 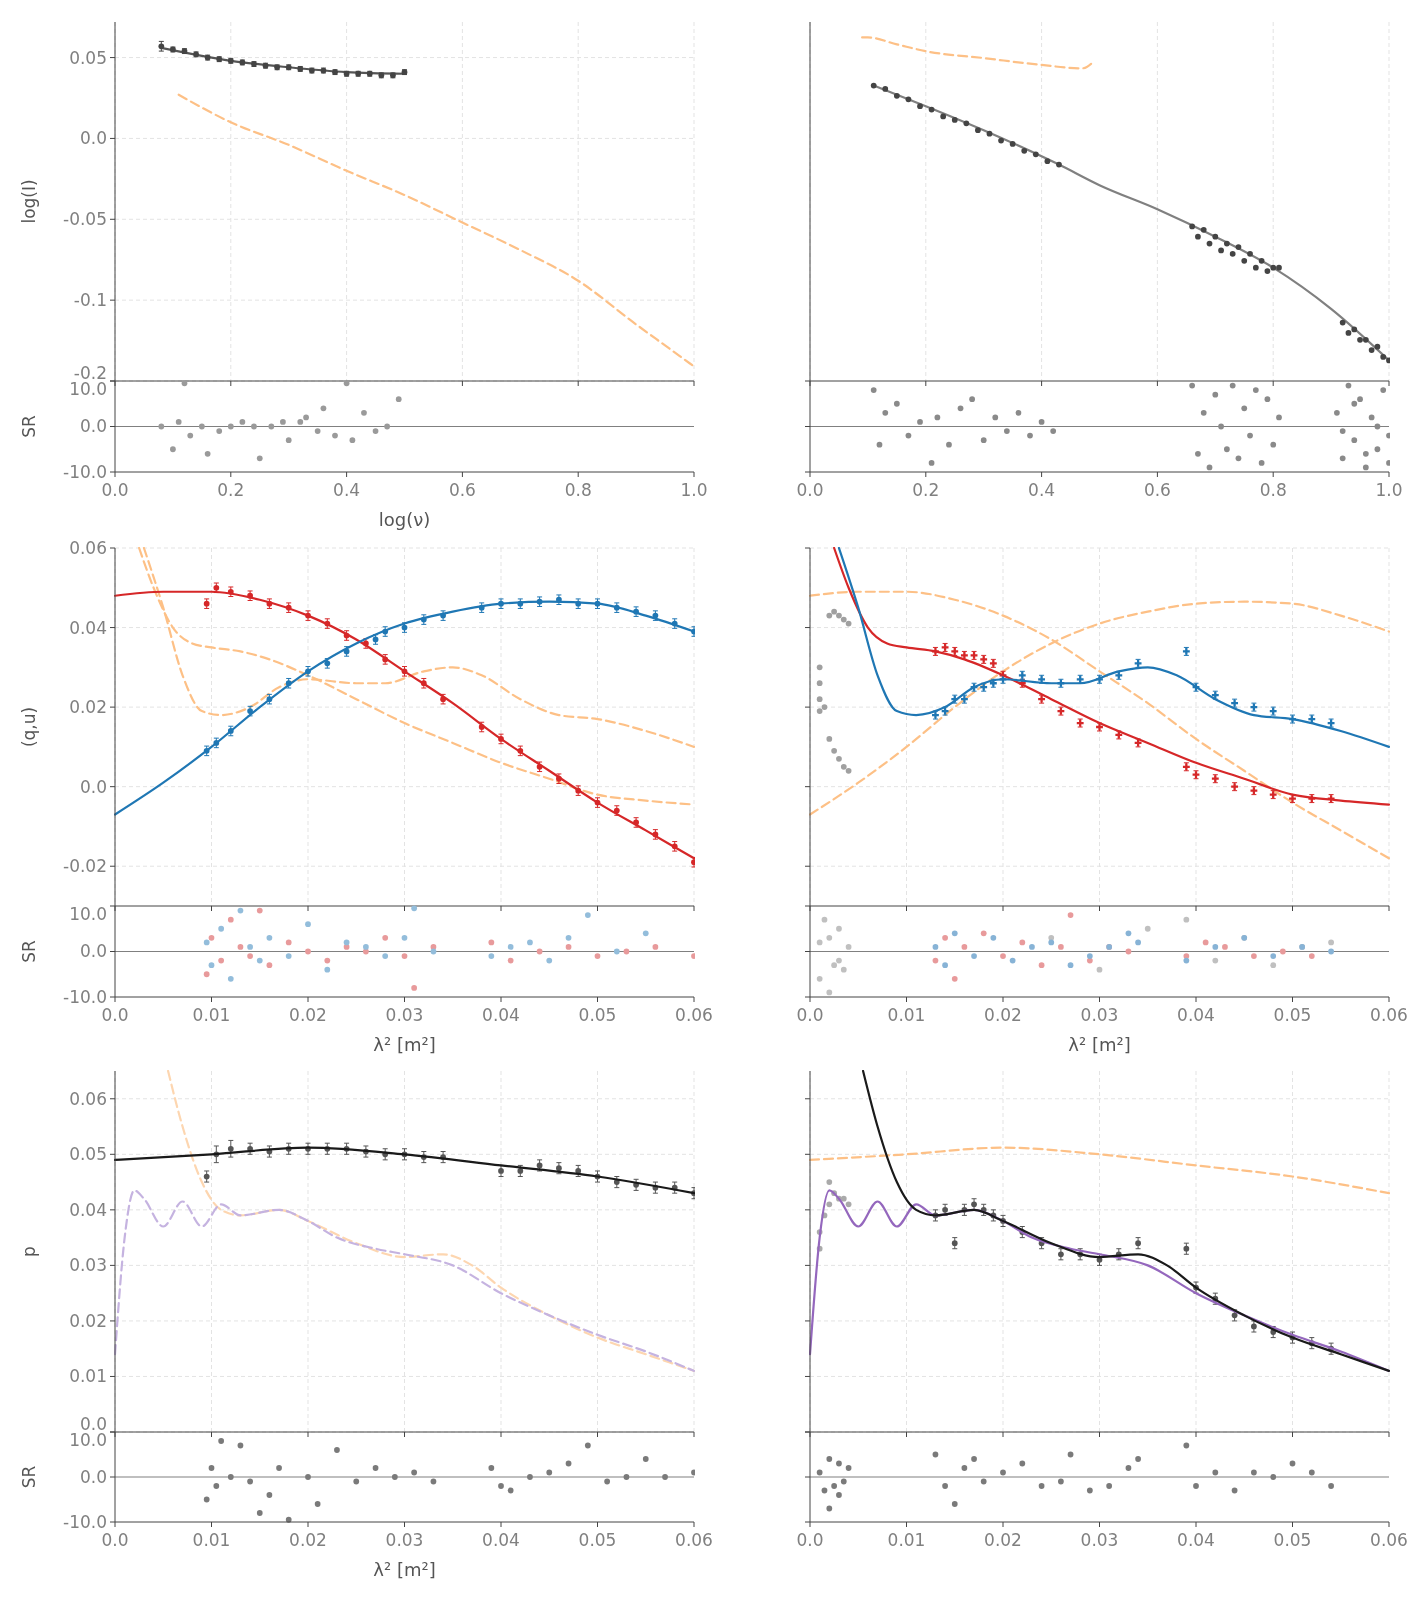 What do you see at coordinates (404, 519) in the screenshot?
I see `x-axis-title: log(ν)` at bounding box center [404, 519].